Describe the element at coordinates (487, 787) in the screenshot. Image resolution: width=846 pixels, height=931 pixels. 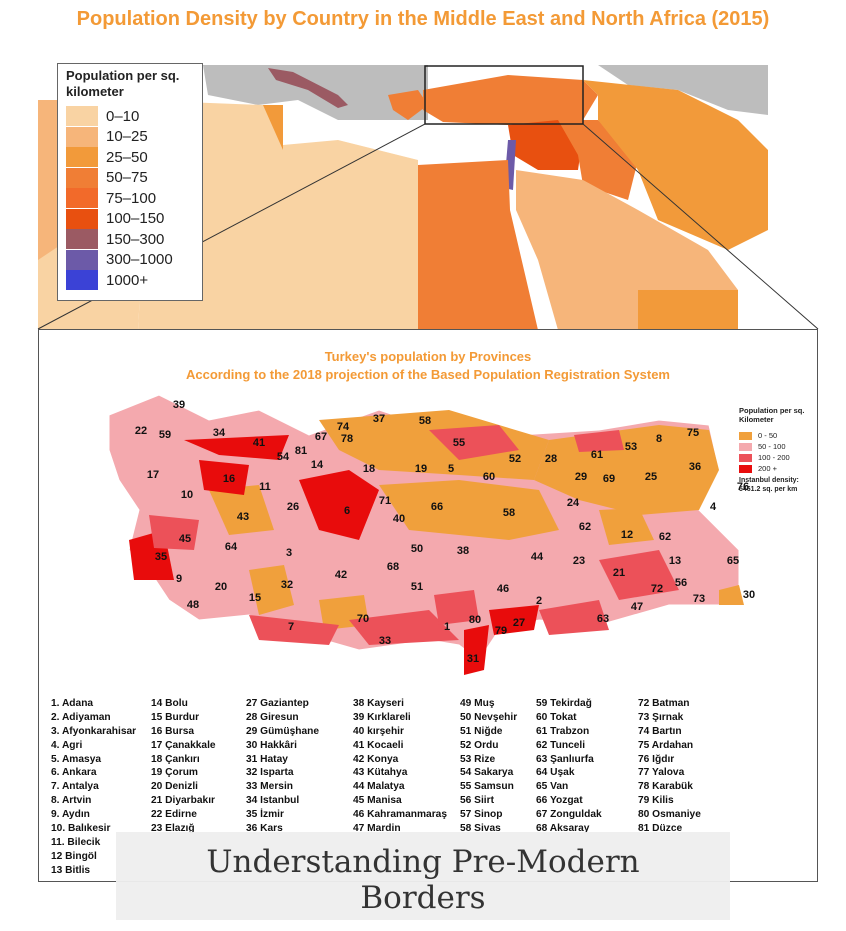
I see `province-list-item: 55 Samsun` at that location.